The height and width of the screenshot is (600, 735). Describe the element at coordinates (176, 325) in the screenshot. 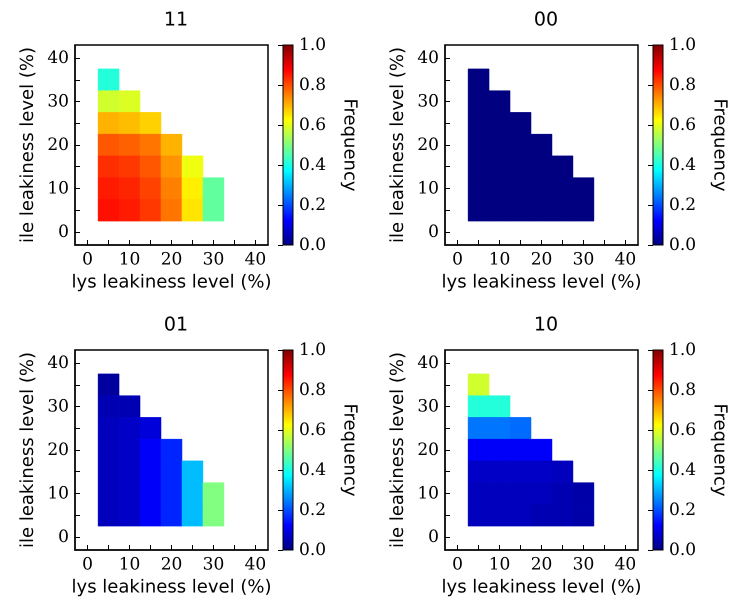

I see `chart-title: 01` at that location.